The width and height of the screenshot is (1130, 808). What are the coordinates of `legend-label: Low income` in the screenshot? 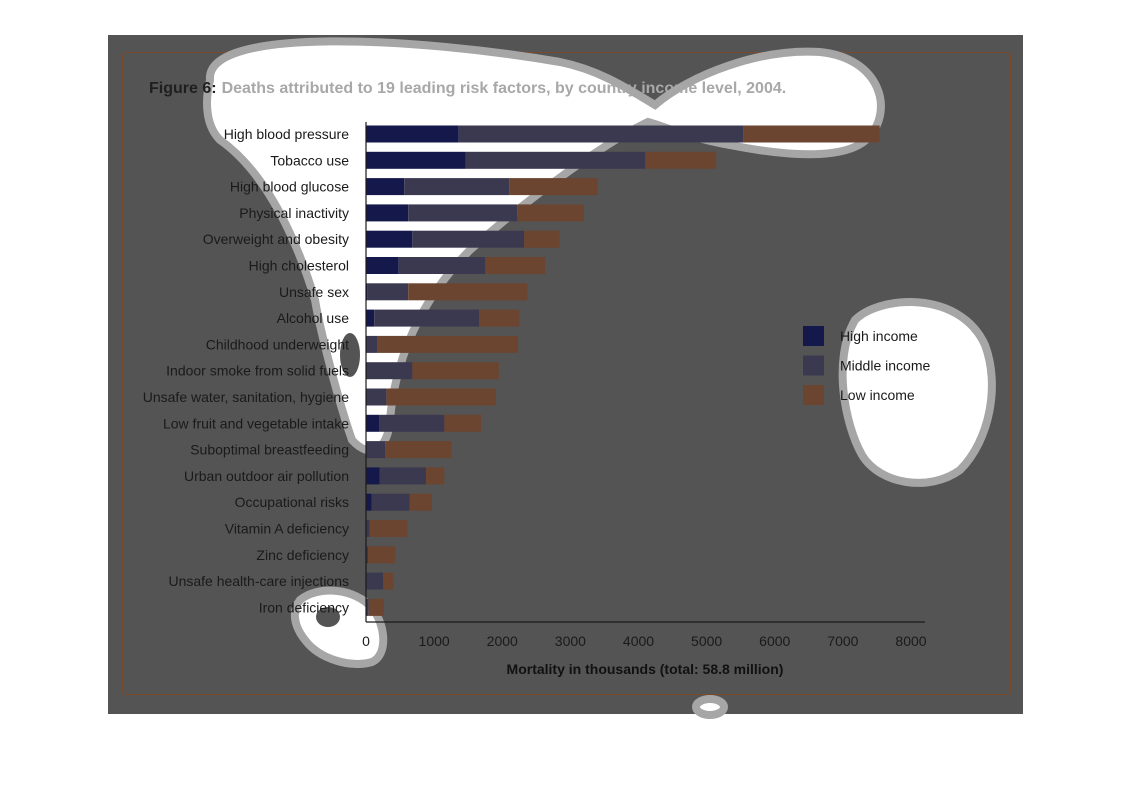 It's located at (877, 395).